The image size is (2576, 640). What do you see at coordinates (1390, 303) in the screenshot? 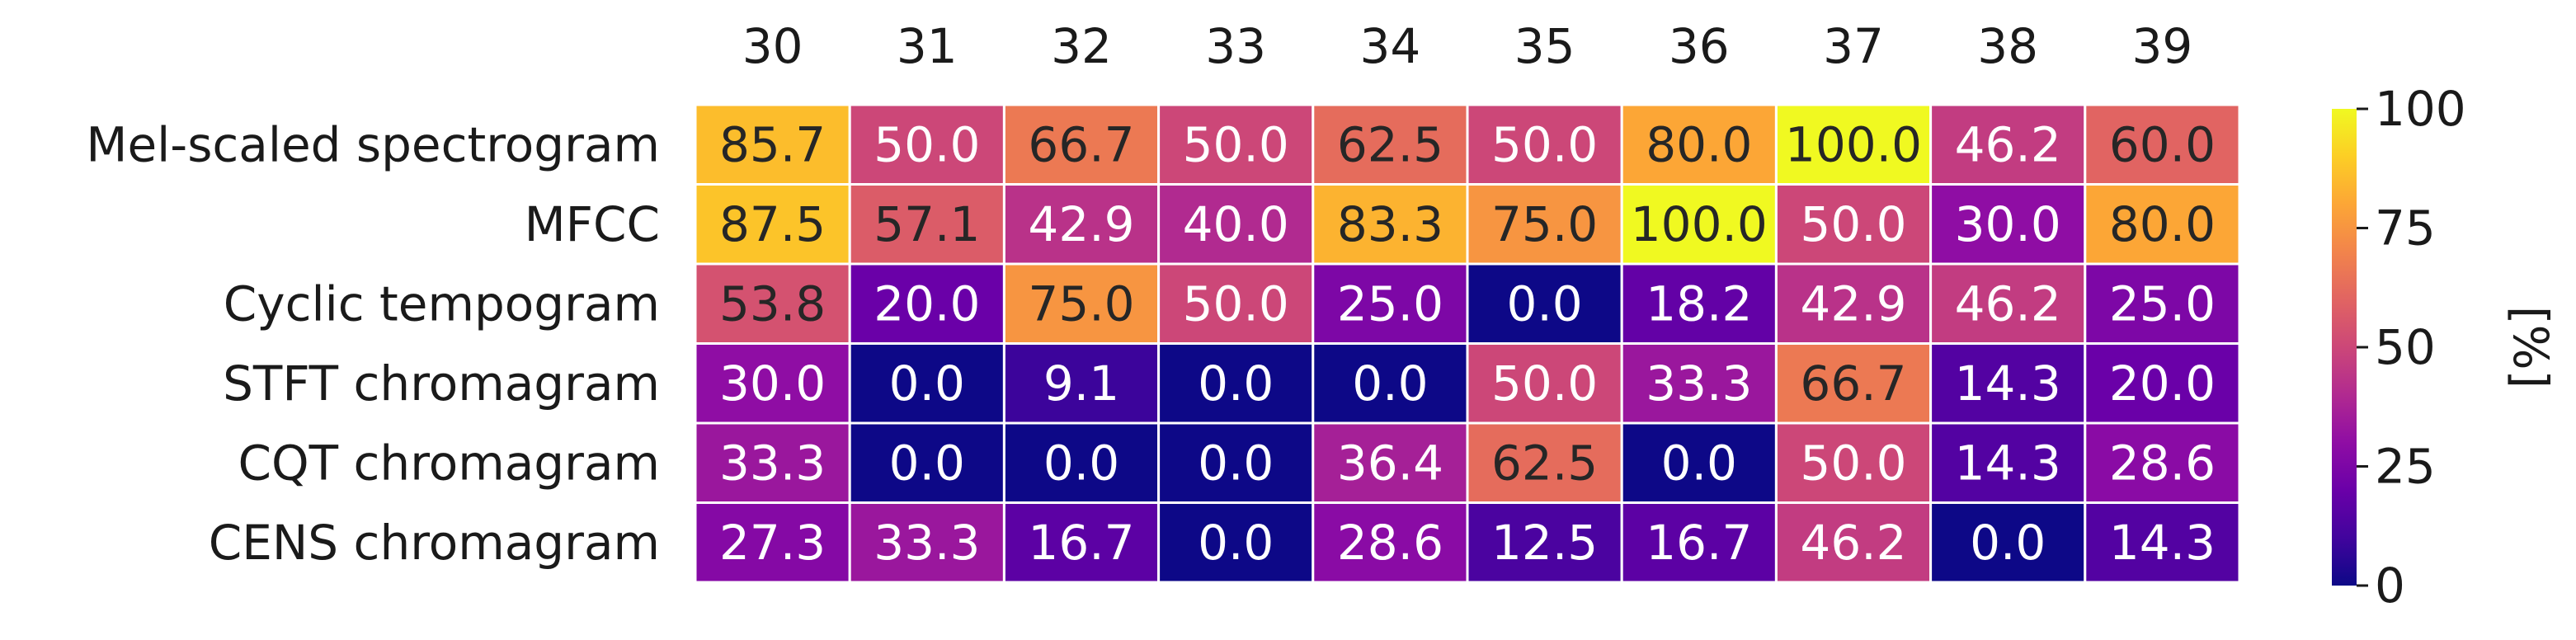
I see `cell-value-label: 25.0` at bounding box center [1390, 303].